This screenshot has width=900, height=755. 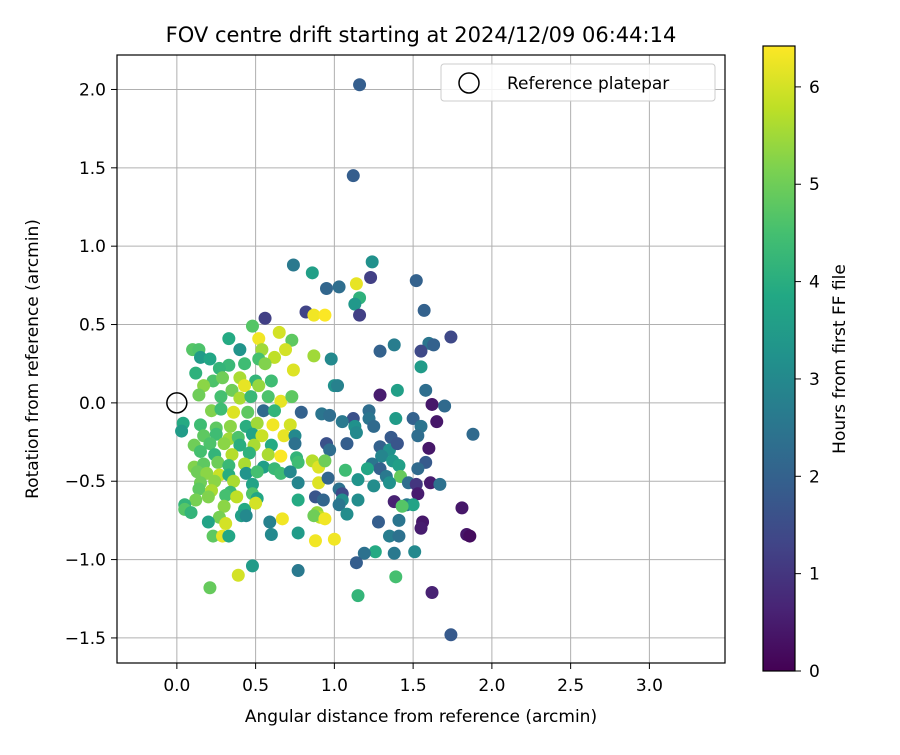 I want to click on colorbar-gradient, so click(x=779, y=358).